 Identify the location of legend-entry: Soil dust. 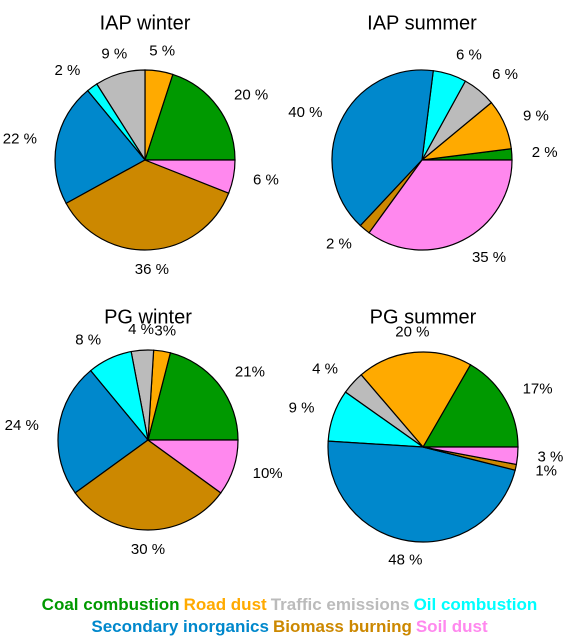
(451, 626).